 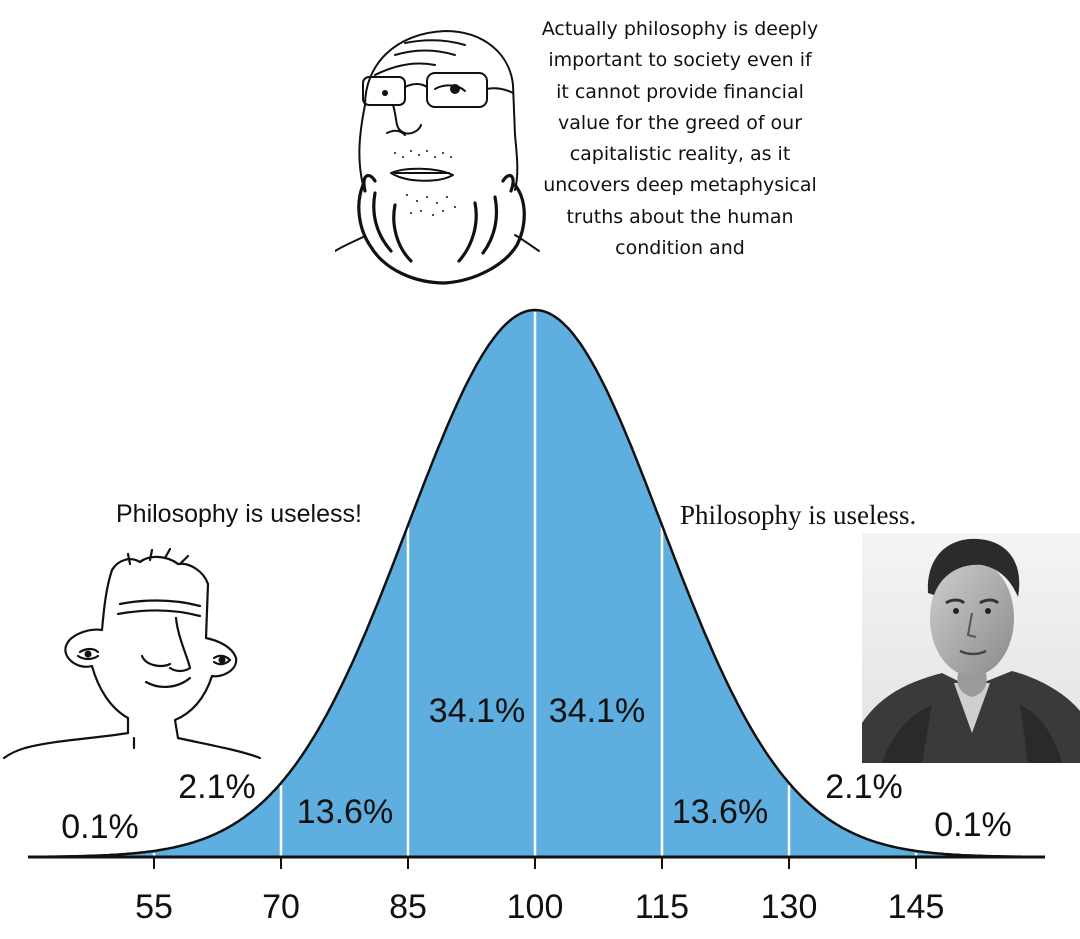 I want to click on x-tick-label-6: 145, so click(x=916, y=907).